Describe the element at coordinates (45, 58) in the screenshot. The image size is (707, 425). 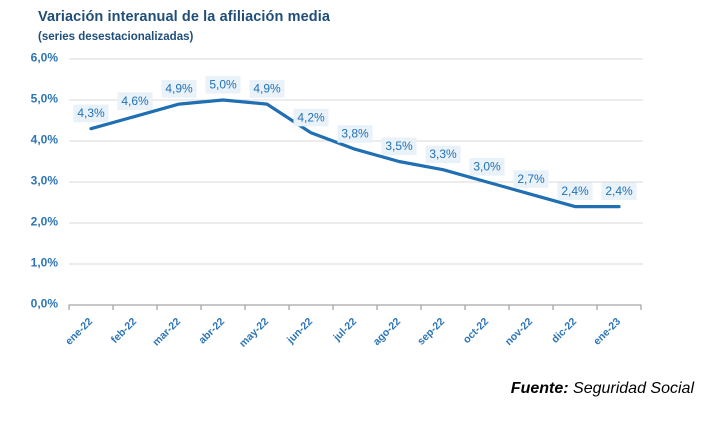
I see `y-axis-tick-label: 6,0%` at that location.